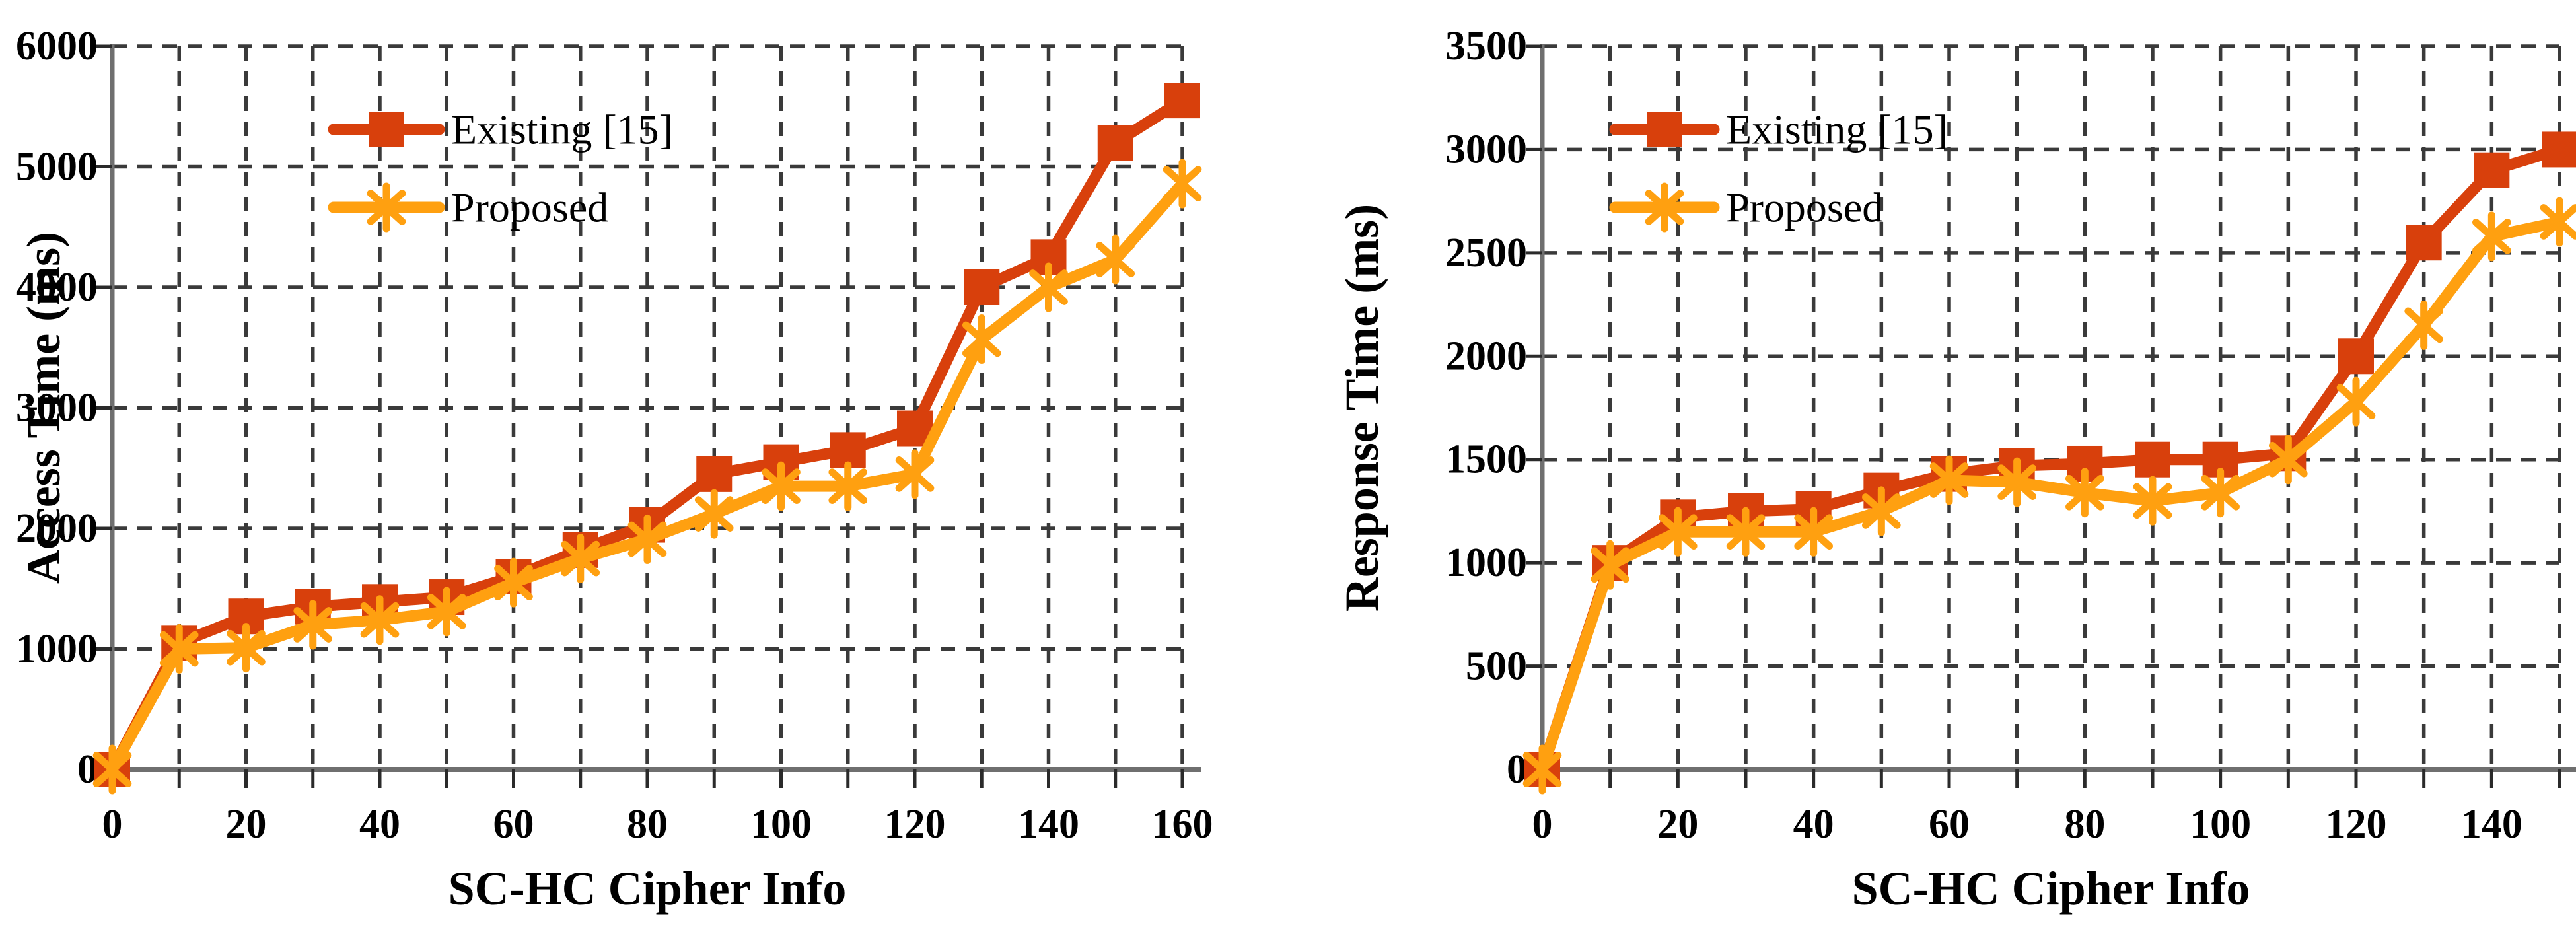  I want to click on y-tick-label: 2000, so click(1486, 356).